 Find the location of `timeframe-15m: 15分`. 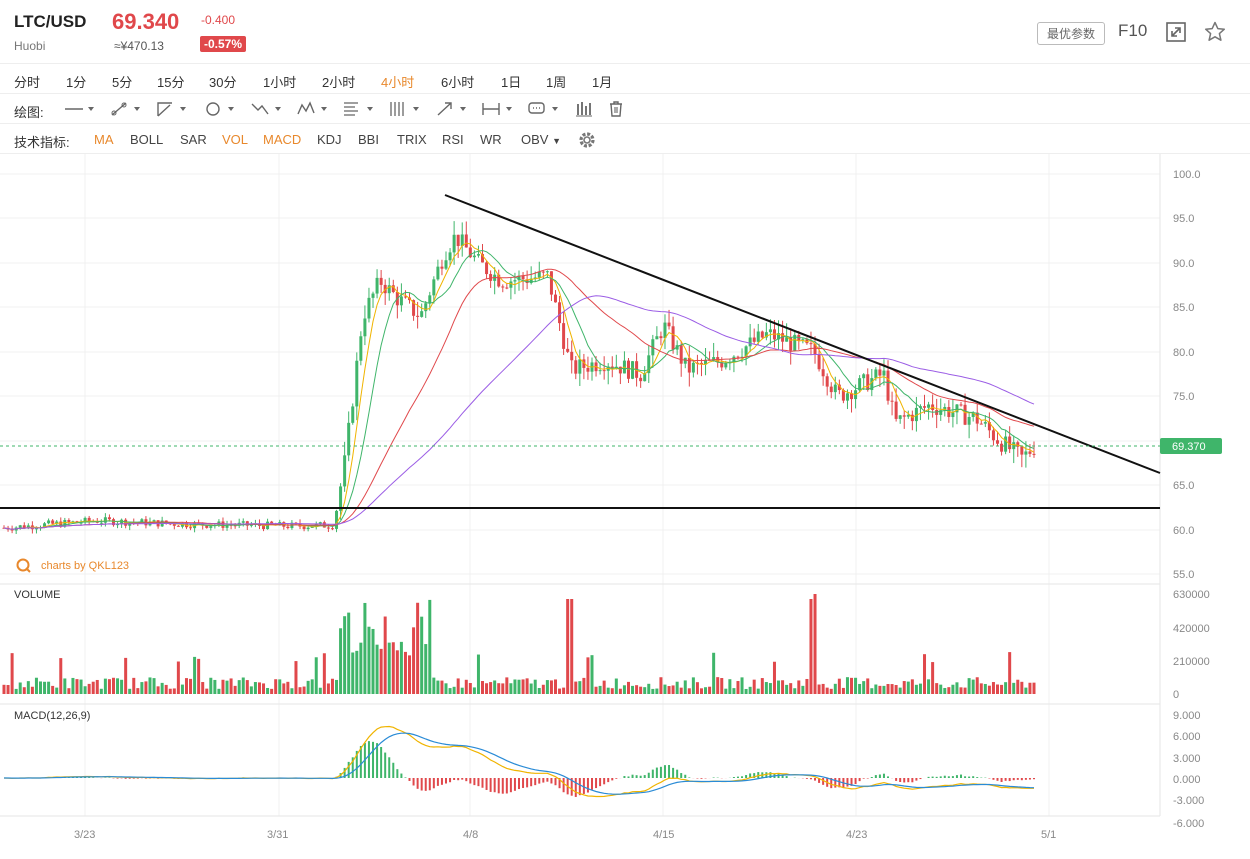

timeframe-15m: 15分 is located at coordinates (171, 82).